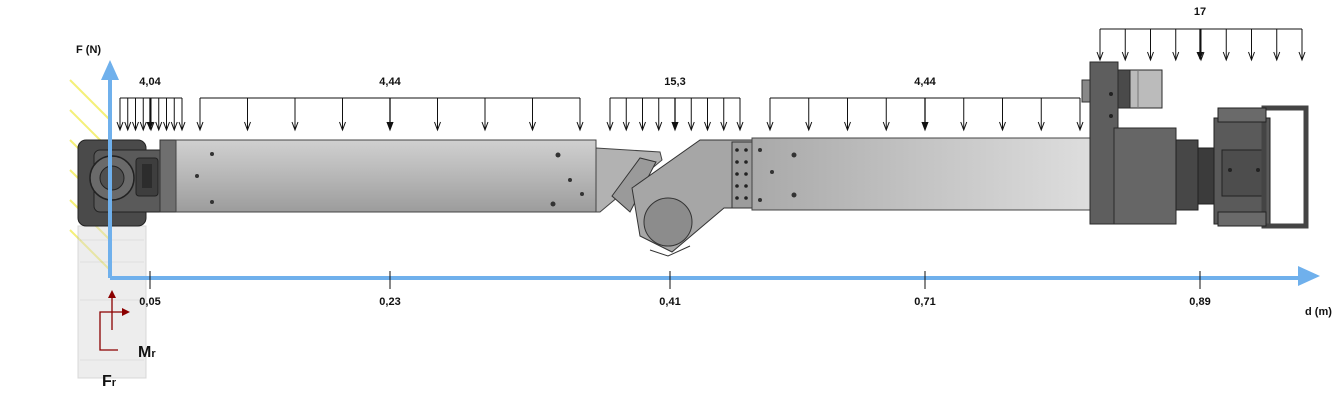 The image size is (1342, 417). I want to click on reaction-moment-arrow, so click(114, 320).